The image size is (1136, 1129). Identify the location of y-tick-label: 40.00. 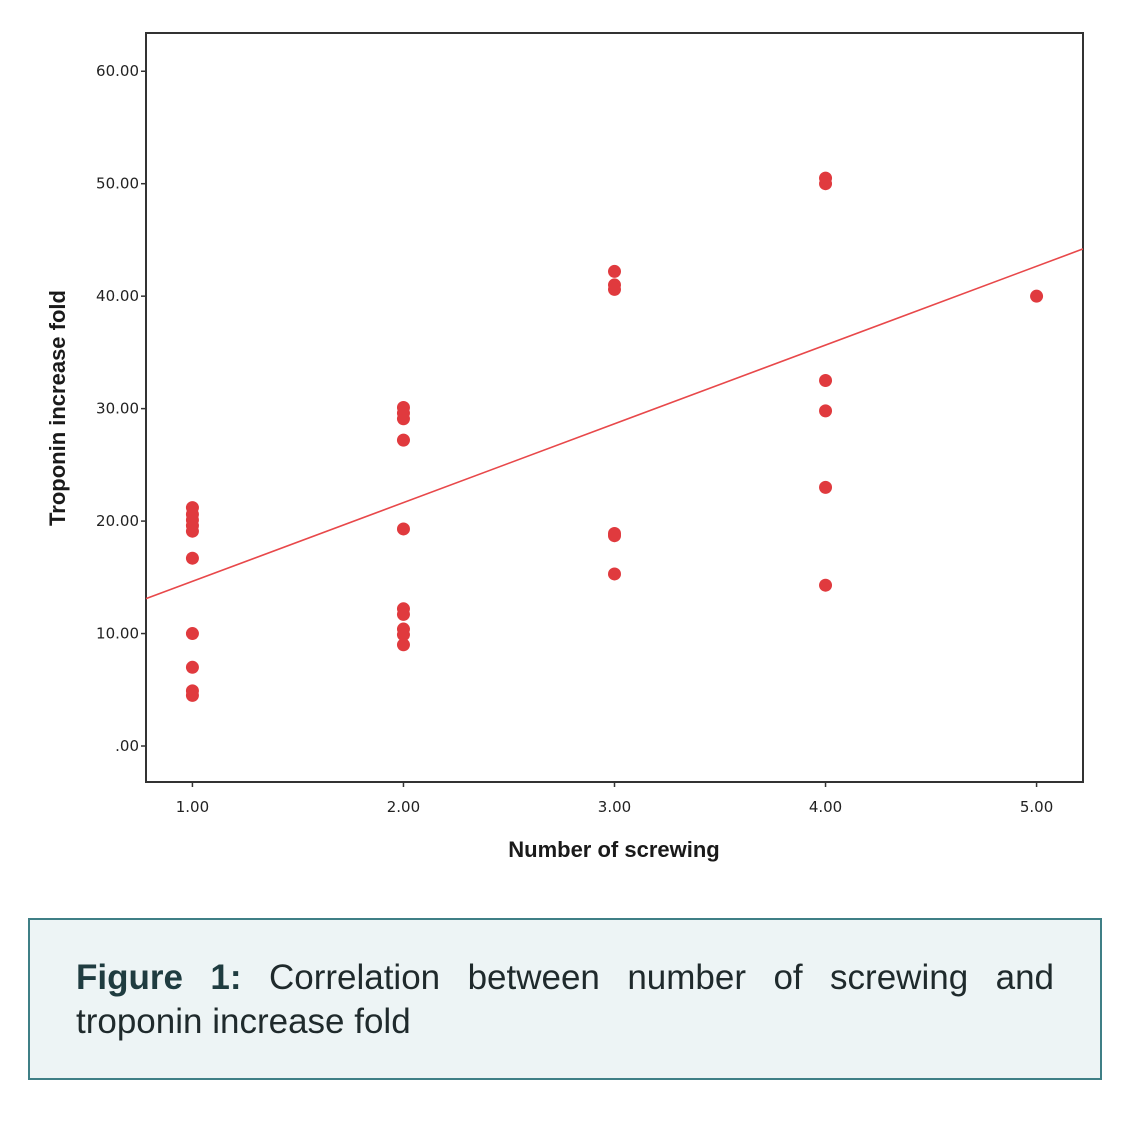
(117, 296).